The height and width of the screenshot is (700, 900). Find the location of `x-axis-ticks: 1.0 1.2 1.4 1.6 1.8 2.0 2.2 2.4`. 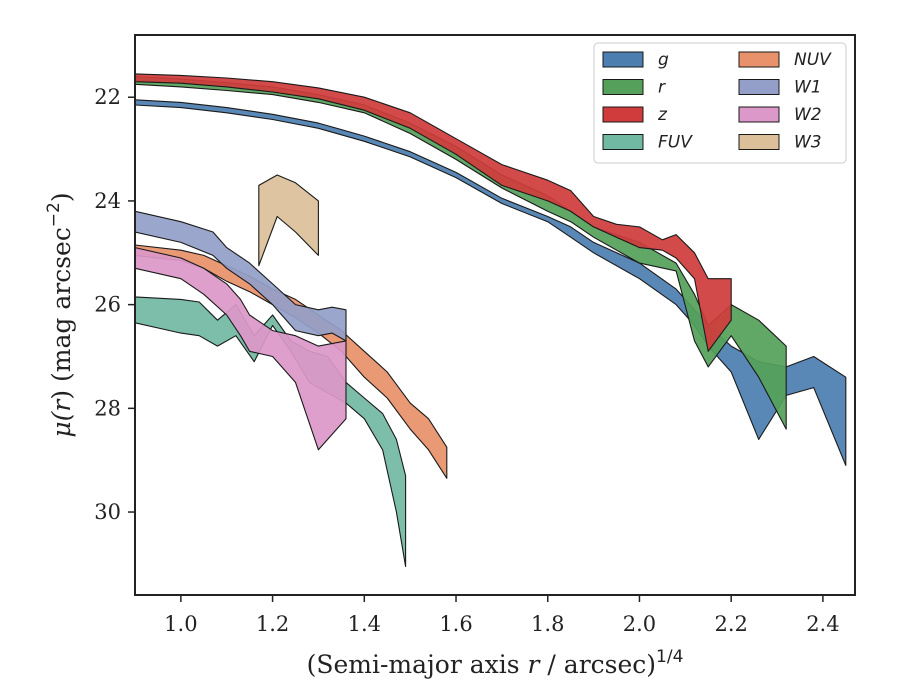

x-axis-ticks: 1.0 1.2 1.4 1.6 1.8 2.0 2.2 2.4 is located at coordinates (502, 615).